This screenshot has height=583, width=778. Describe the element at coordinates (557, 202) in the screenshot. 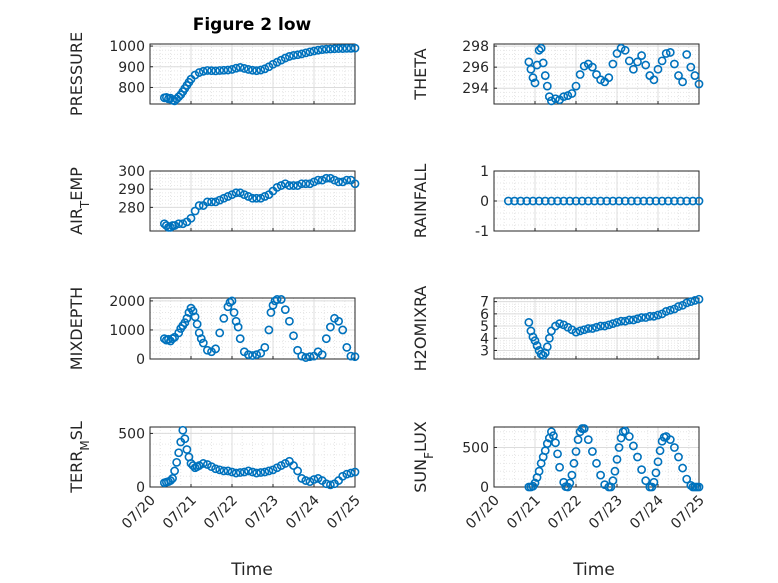

I see `subplot-rainfall: -1 0 1 RAINFALL` at that location.